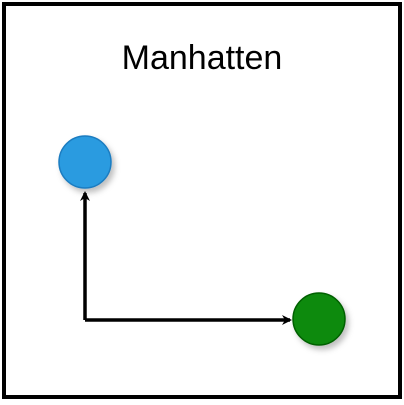 The width and height of the screenshot is (404, 405). I want to click on end-node, so click(319, 319).